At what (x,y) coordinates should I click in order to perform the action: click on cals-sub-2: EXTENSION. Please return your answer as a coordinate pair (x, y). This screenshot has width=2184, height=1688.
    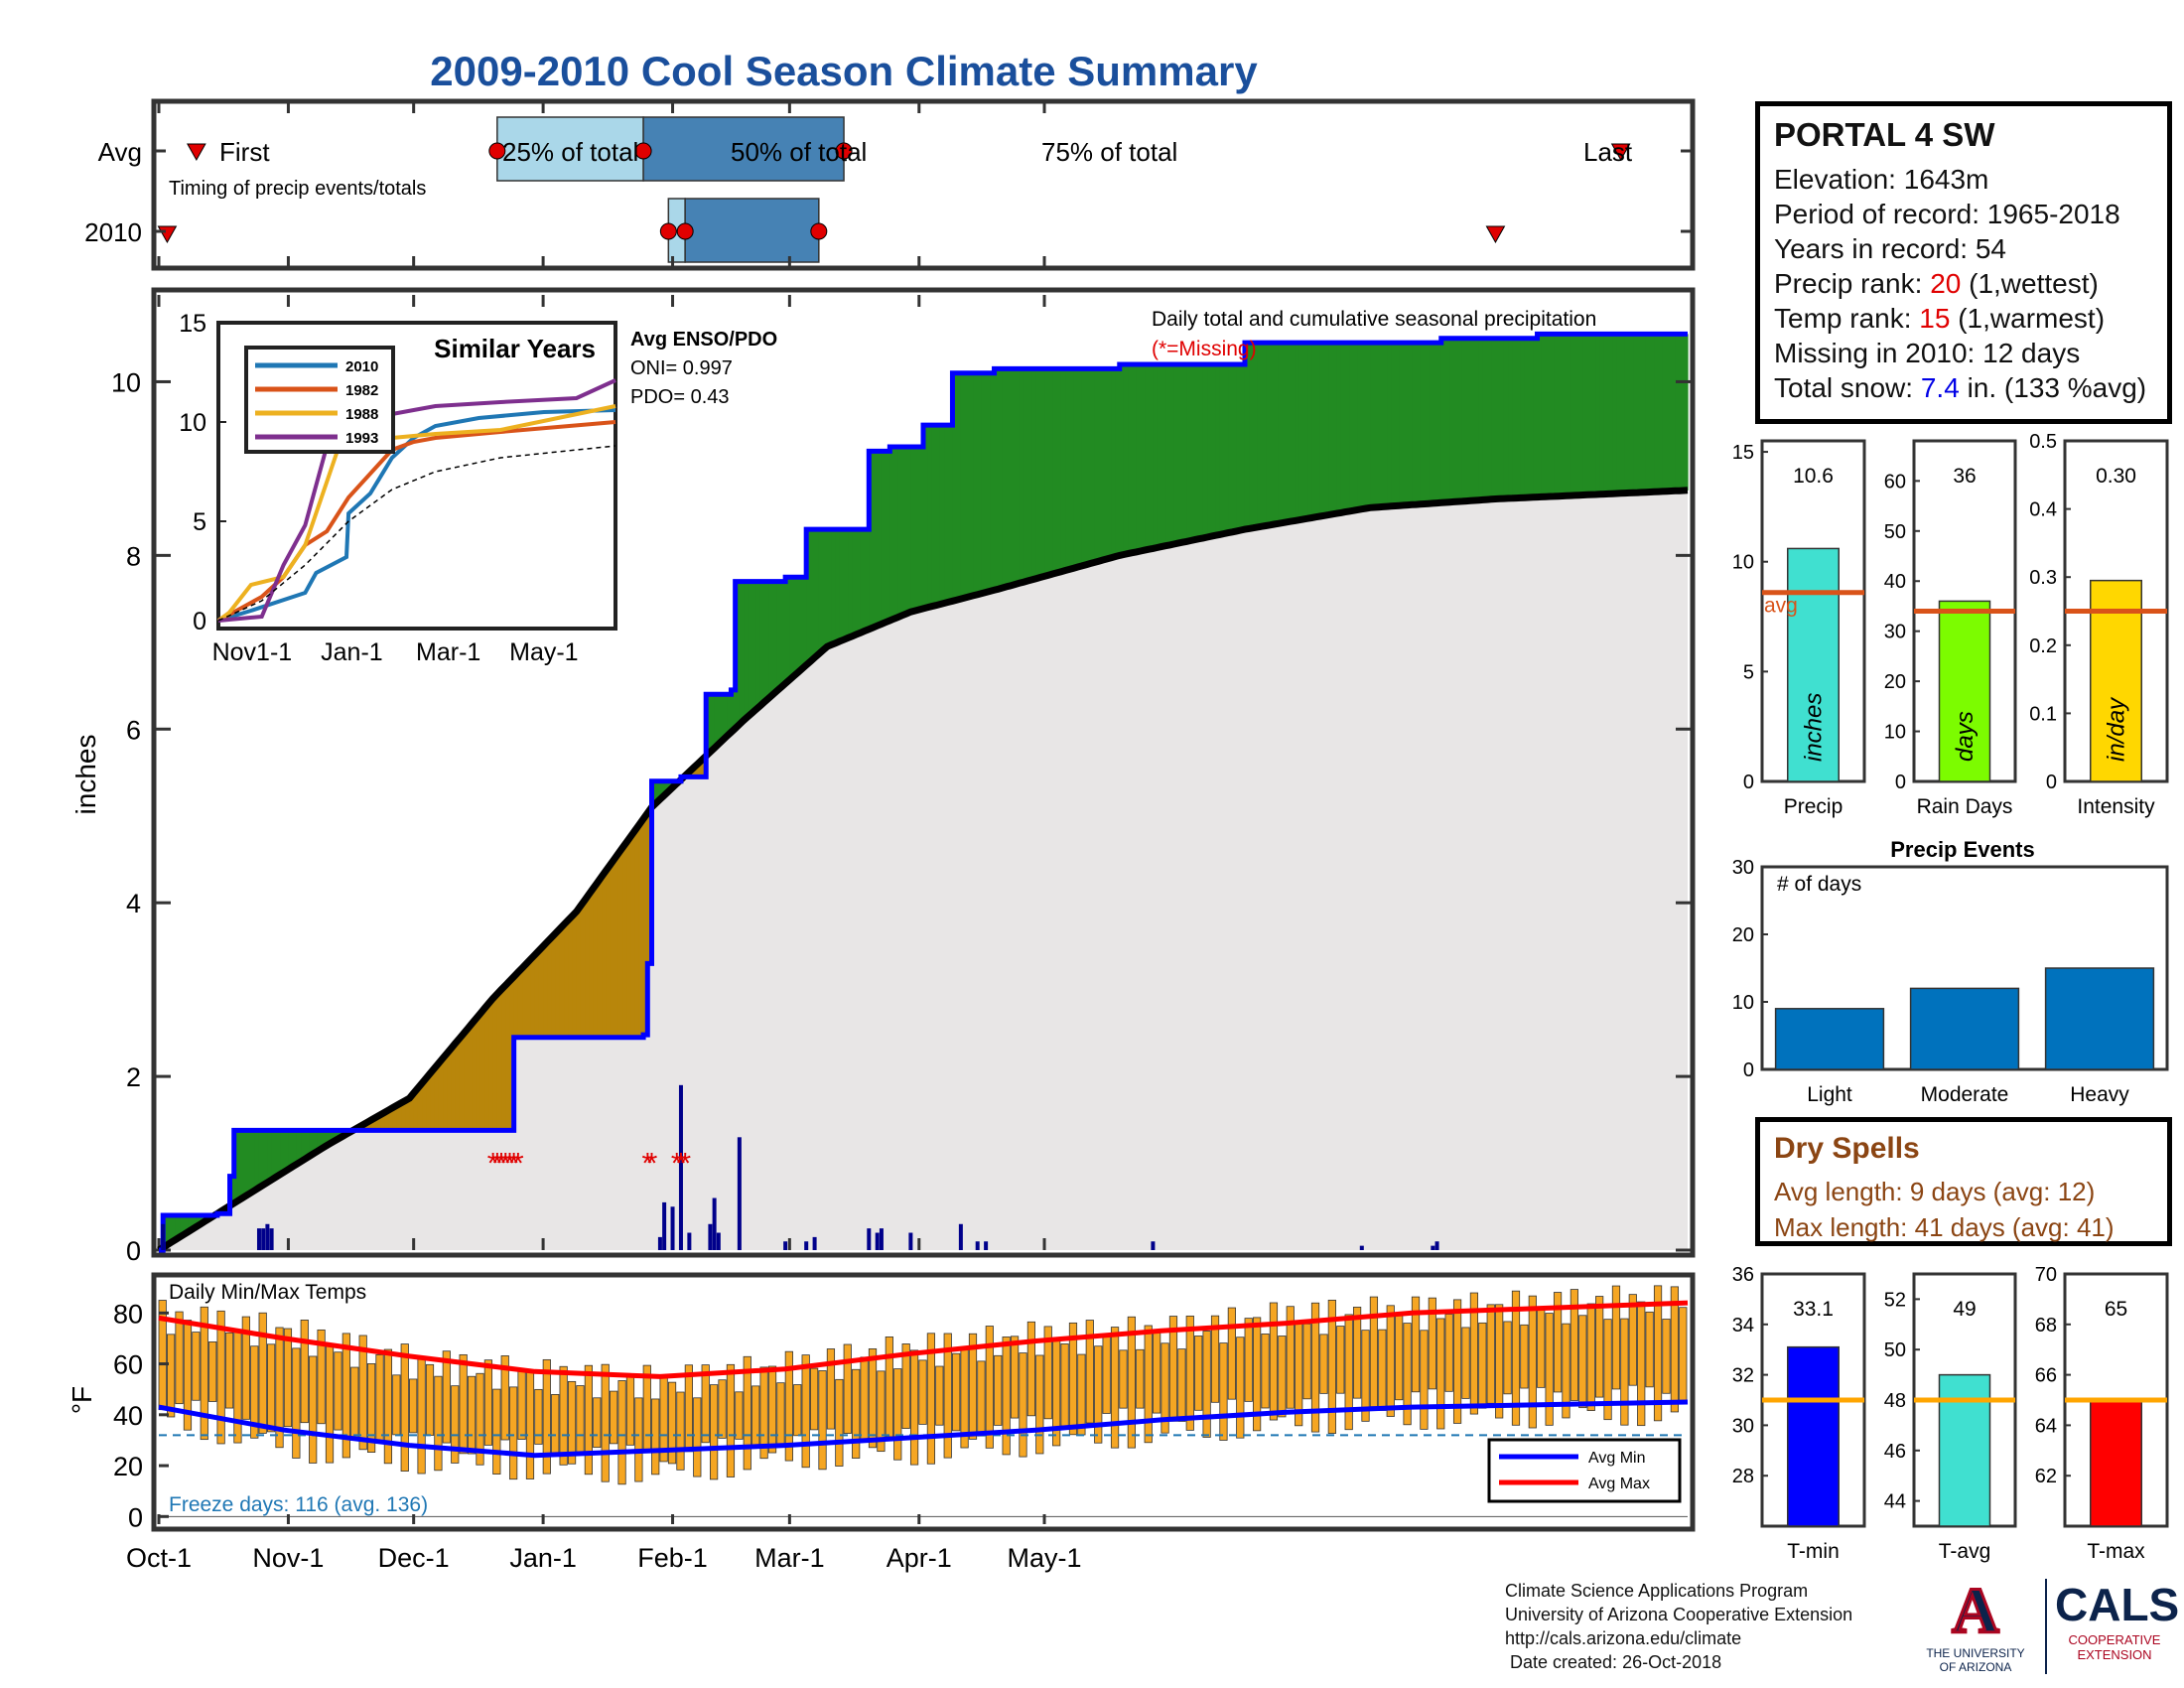
    Looking at the image, I should click on (2114, 1654).